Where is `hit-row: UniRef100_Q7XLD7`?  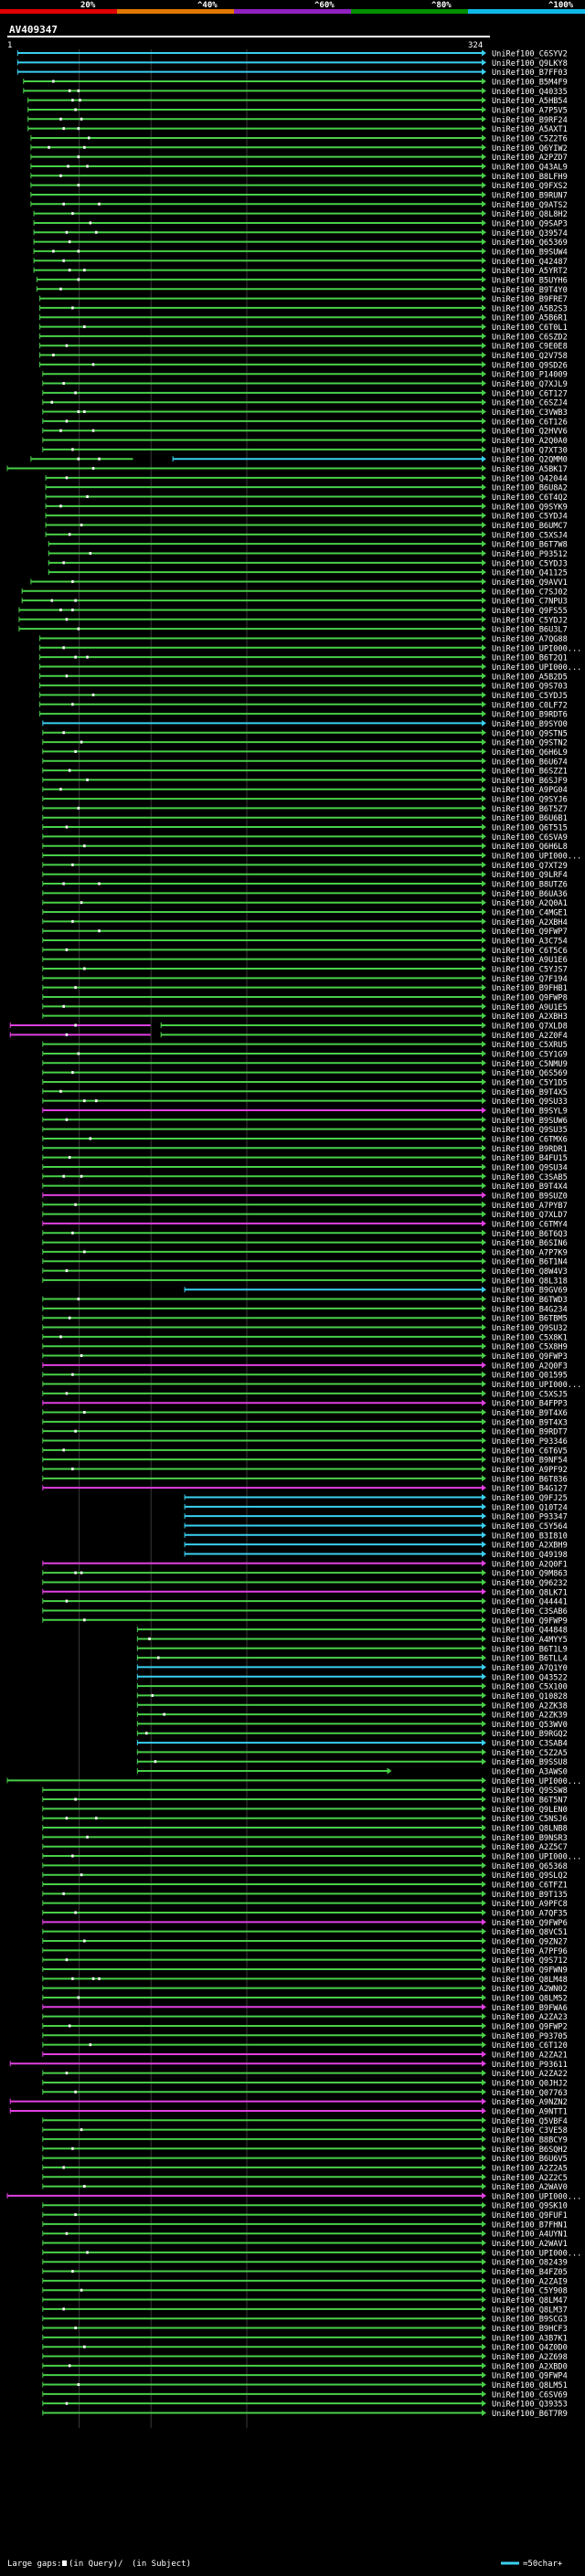 hit-row: UniRef100_Q7XLD7 is located at coordinates (305, 1215).